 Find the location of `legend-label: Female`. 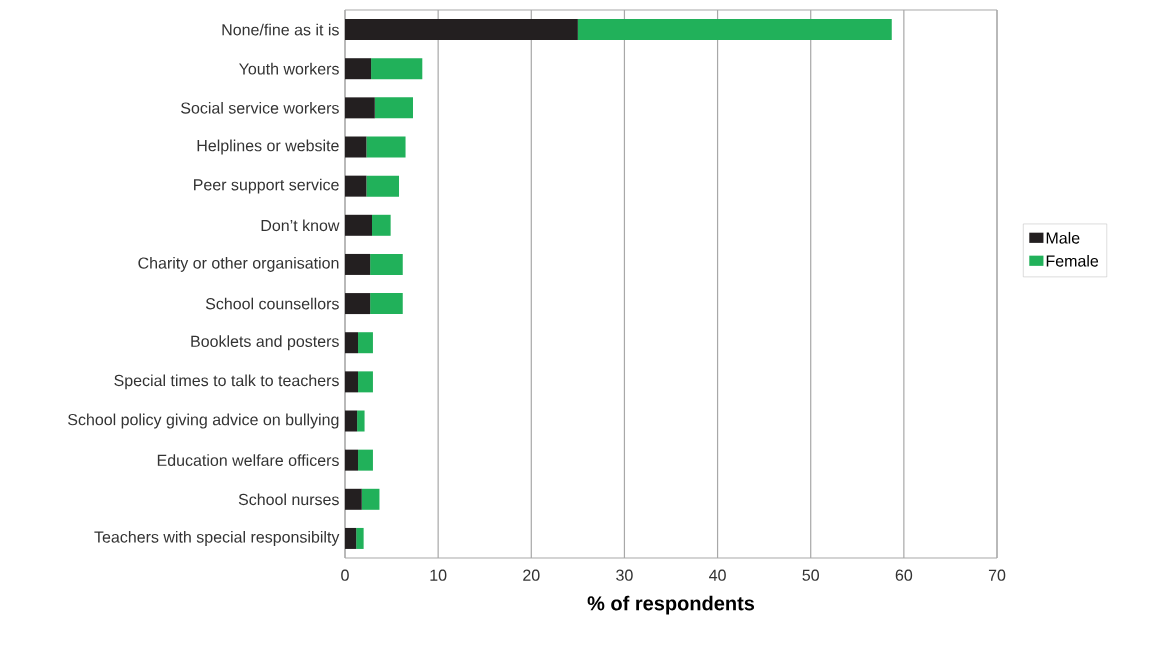

legend-label: Female is located at coordinates (1072, 260).